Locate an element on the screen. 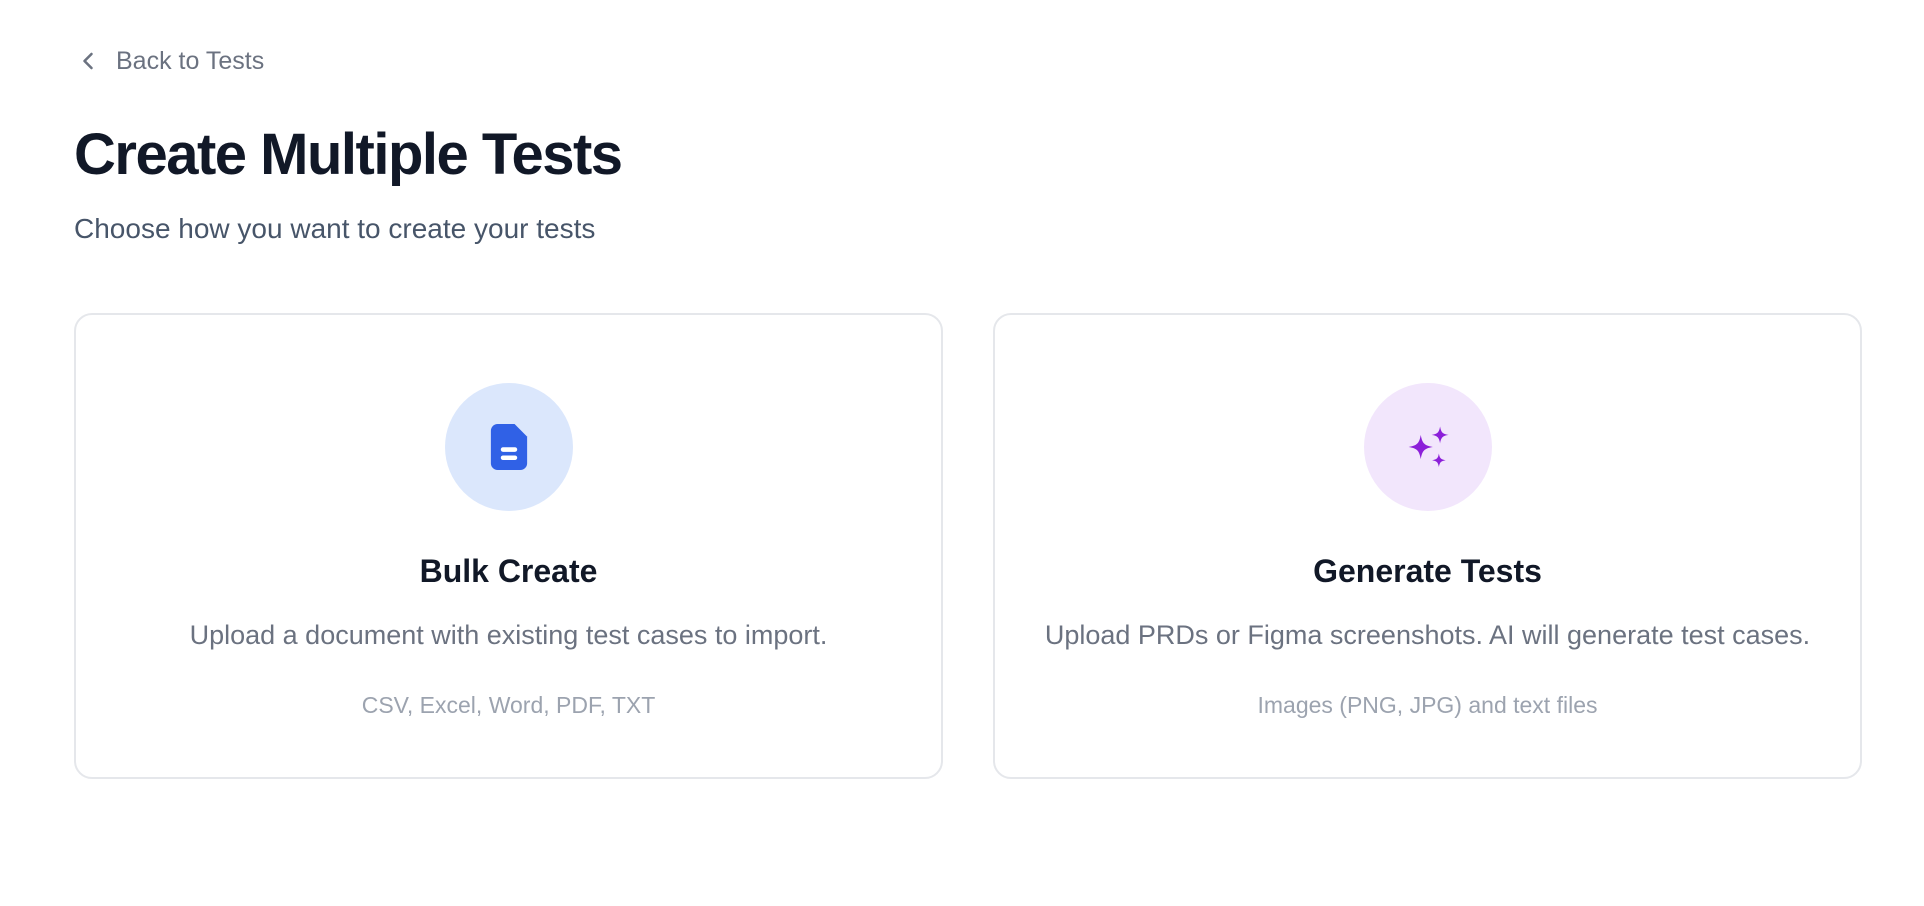  sparkles-icon-circle is located at coordinates (1427, 447).